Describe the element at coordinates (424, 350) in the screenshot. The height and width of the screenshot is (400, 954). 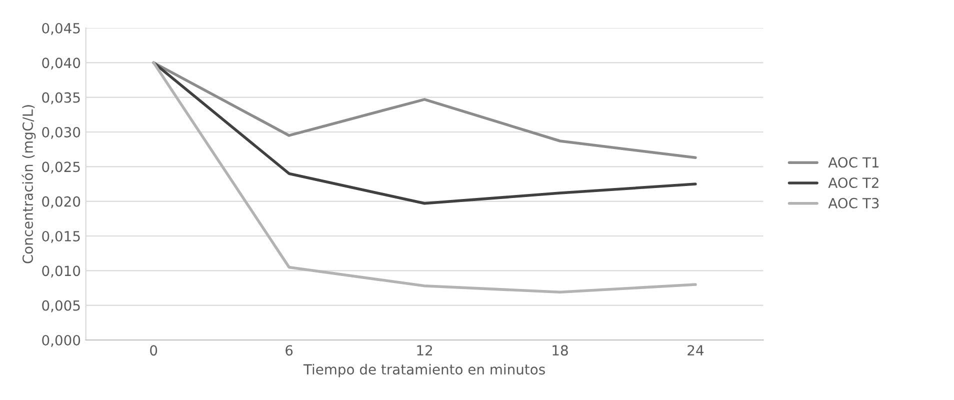
I see `x-tick-label: 12` at that location.